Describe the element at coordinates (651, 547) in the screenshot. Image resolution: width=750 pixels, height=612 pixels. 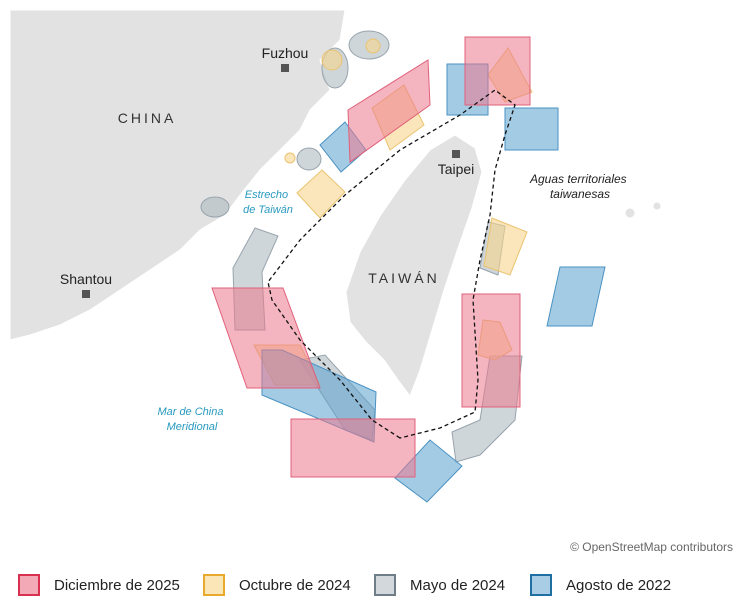
I see `attribution: © OpenStreetMap contributors` at that location.